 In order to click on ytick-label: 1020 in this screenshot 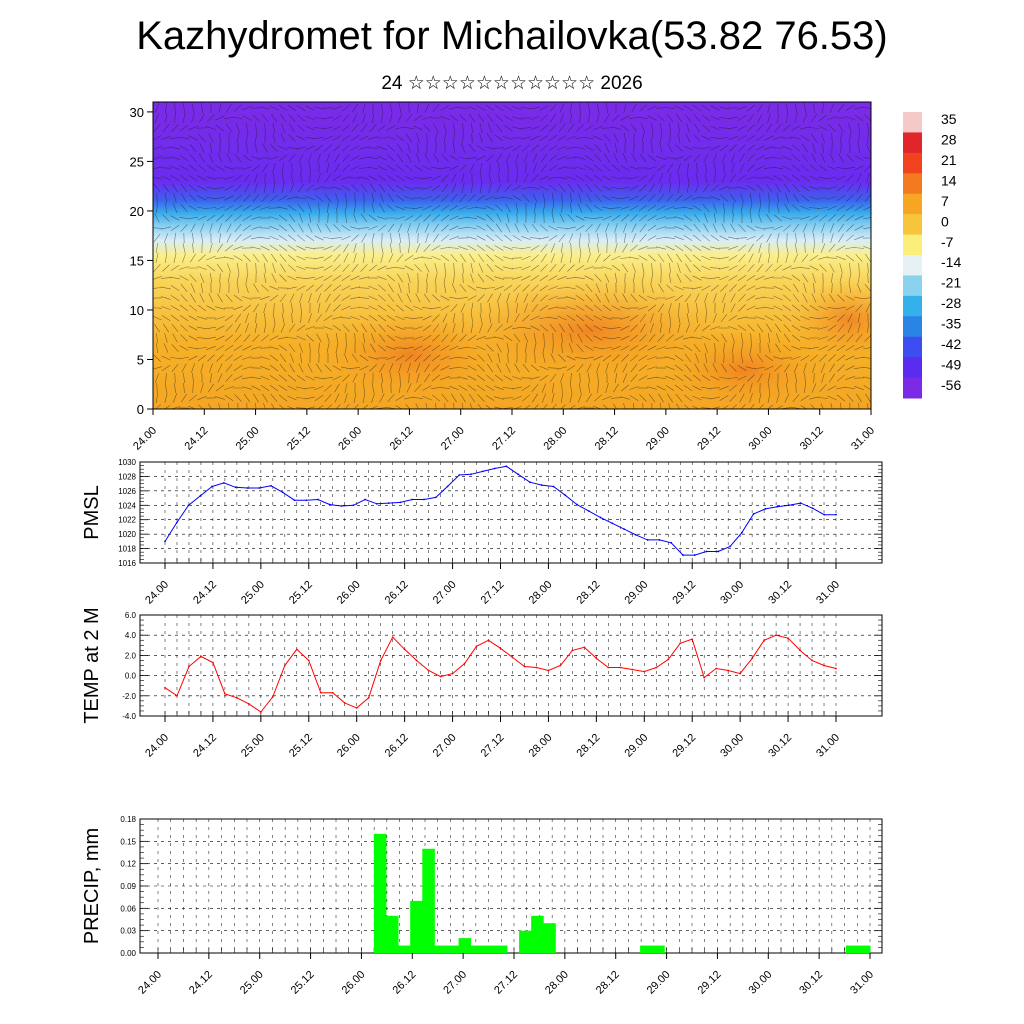, I will do `click(127, 534)`.